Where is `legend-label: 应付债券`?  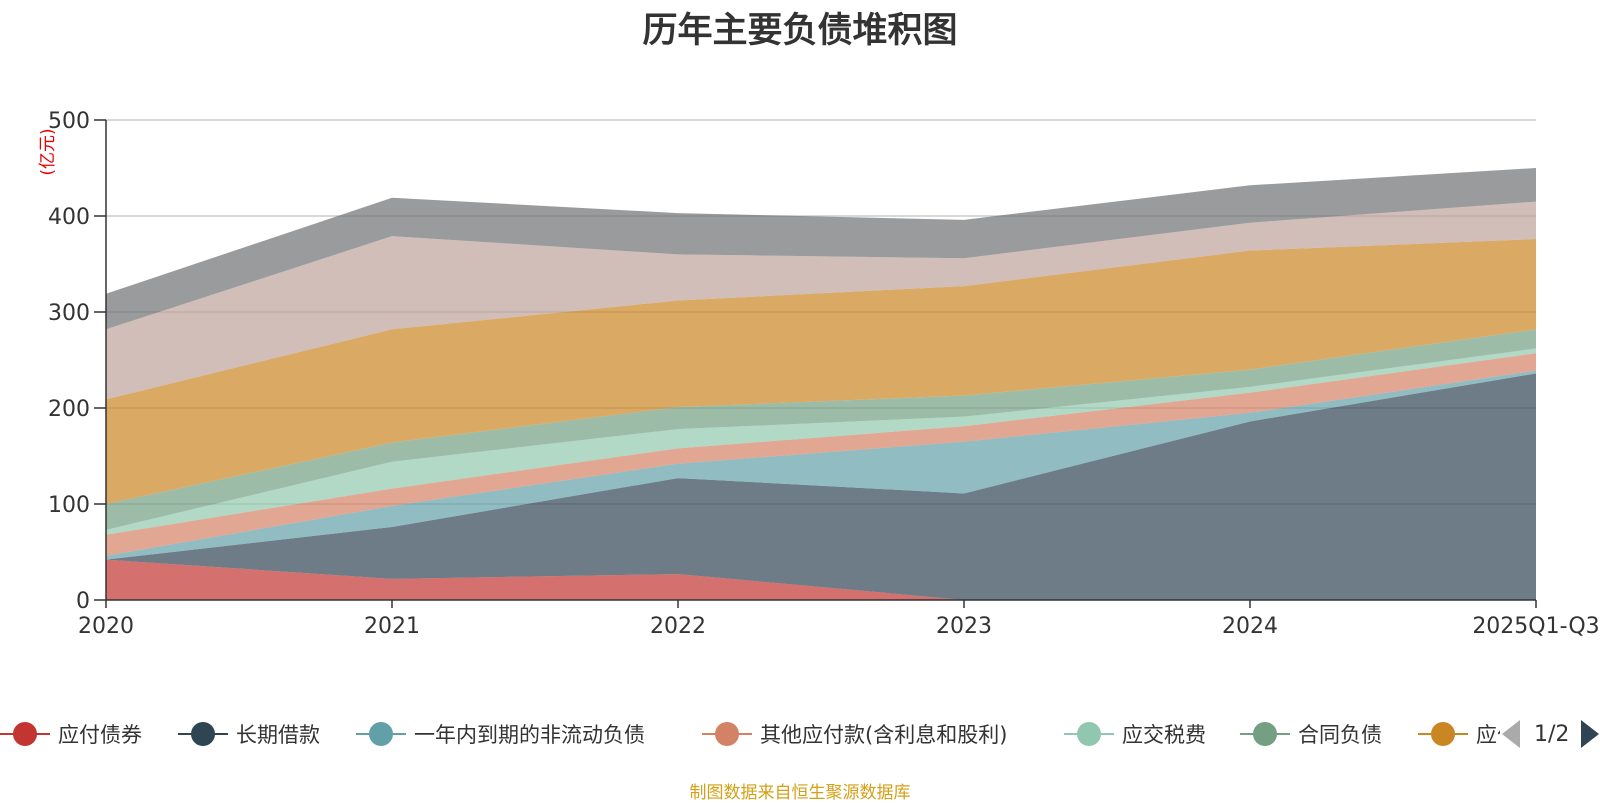 legend-label: 应付债券 is located at coordinates (100, 735).